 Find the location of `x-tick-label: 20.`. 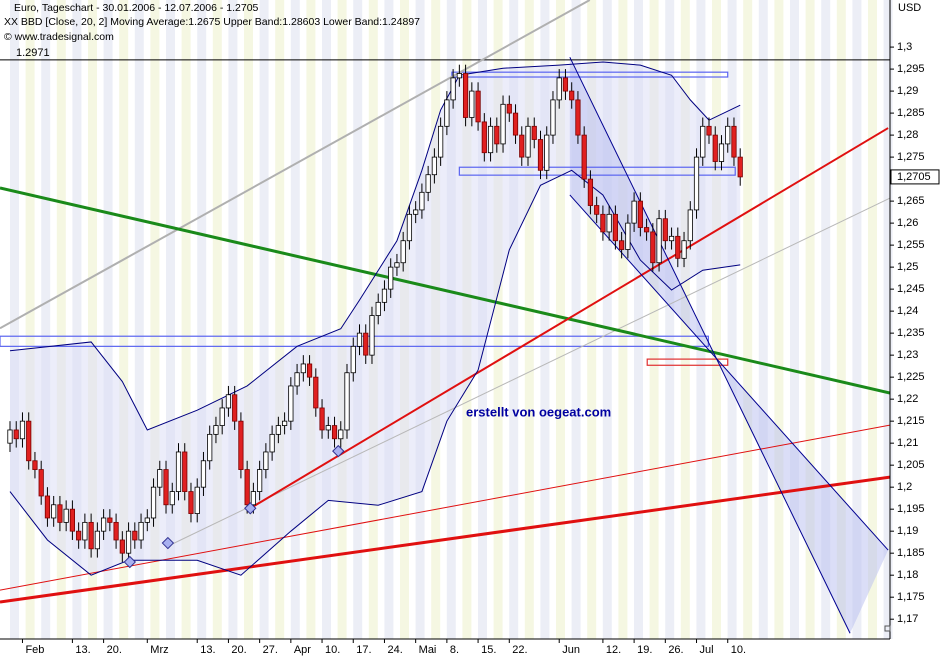

x-tick-label: 20. is located at coordinates (114, 650).